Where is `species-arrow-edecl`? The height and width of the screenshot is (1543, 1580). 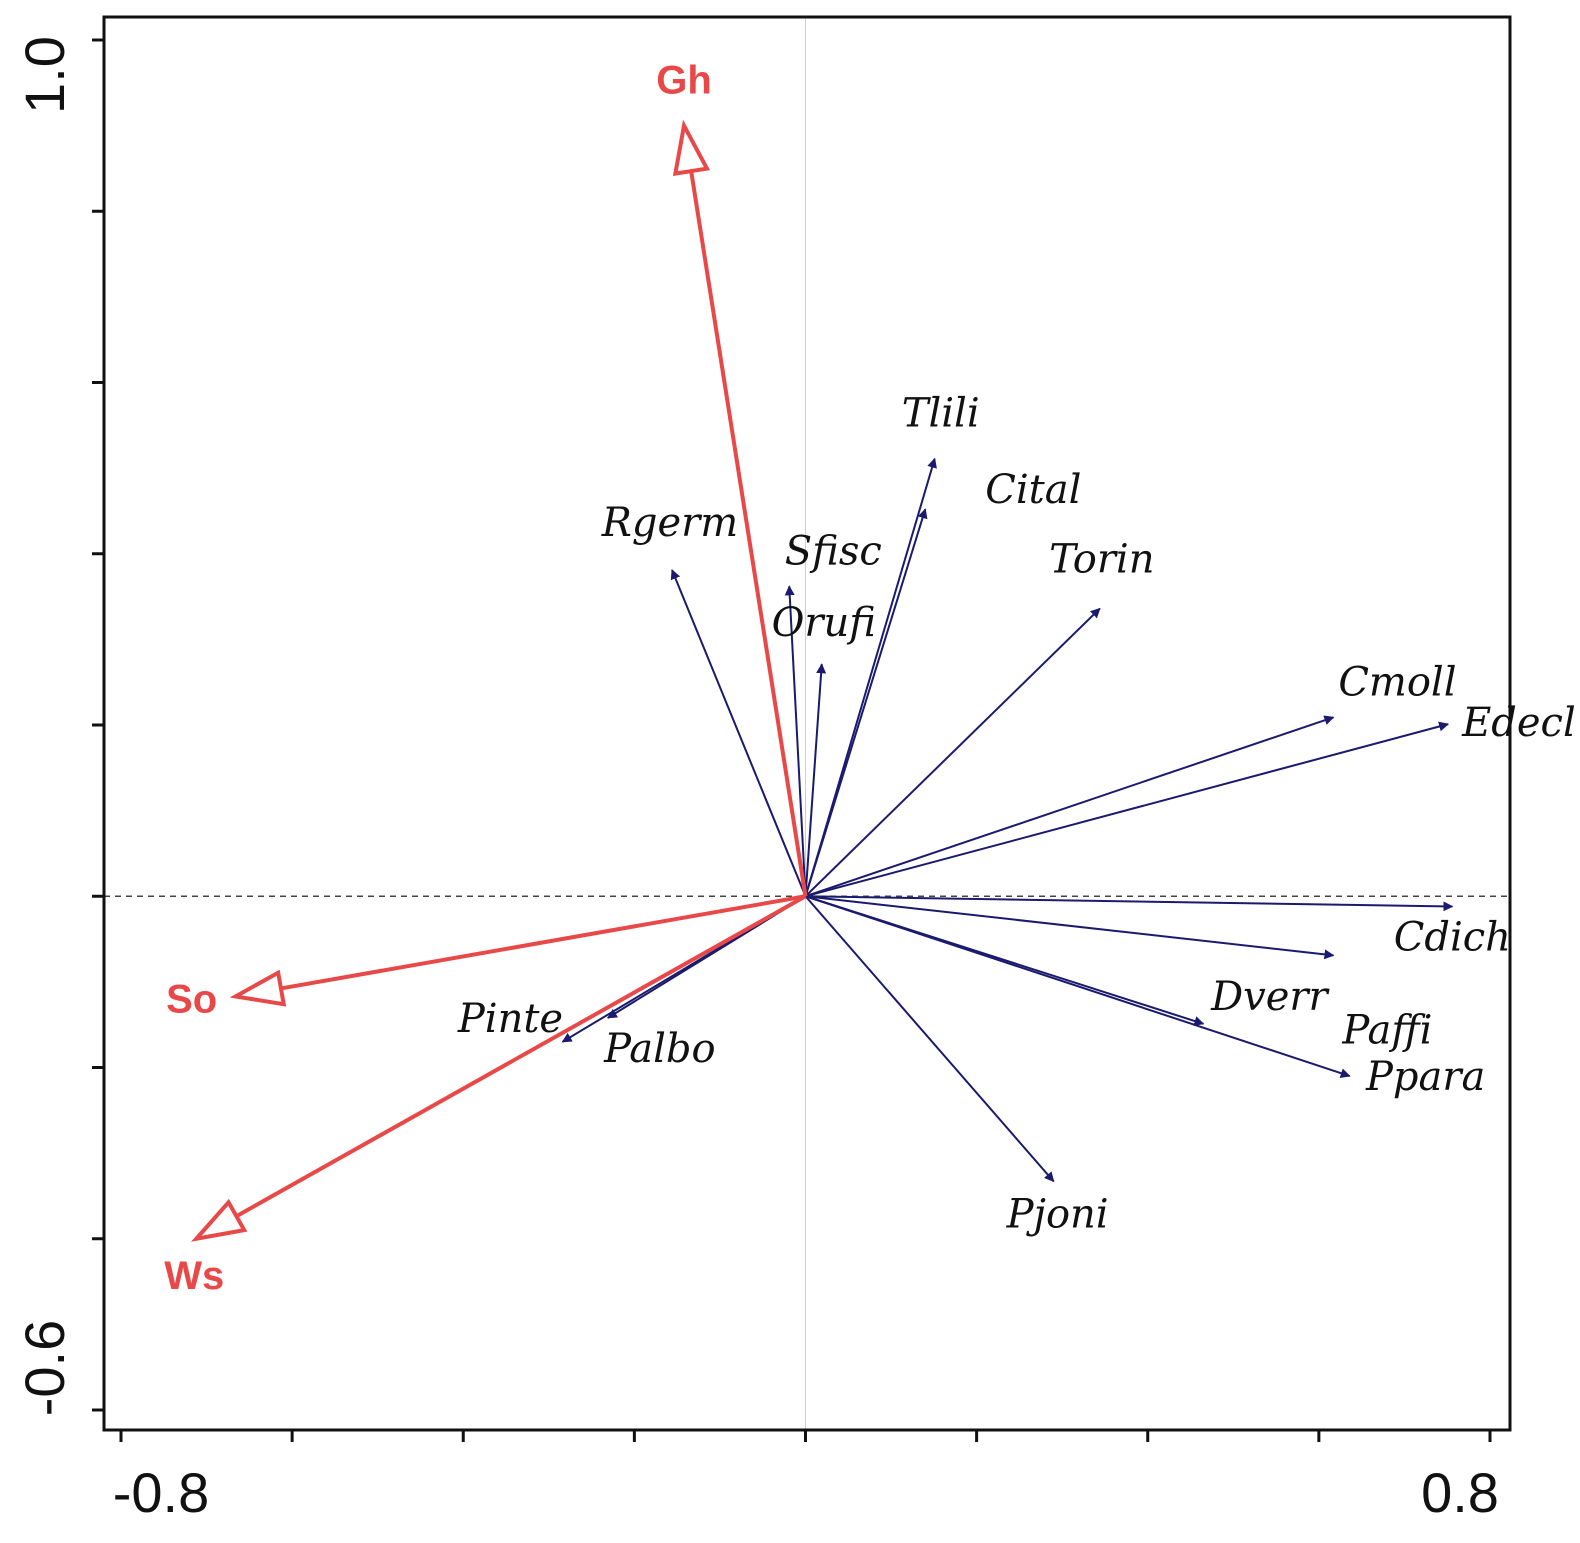 species-arrow-edecl is located at coordinates (1127, 809).